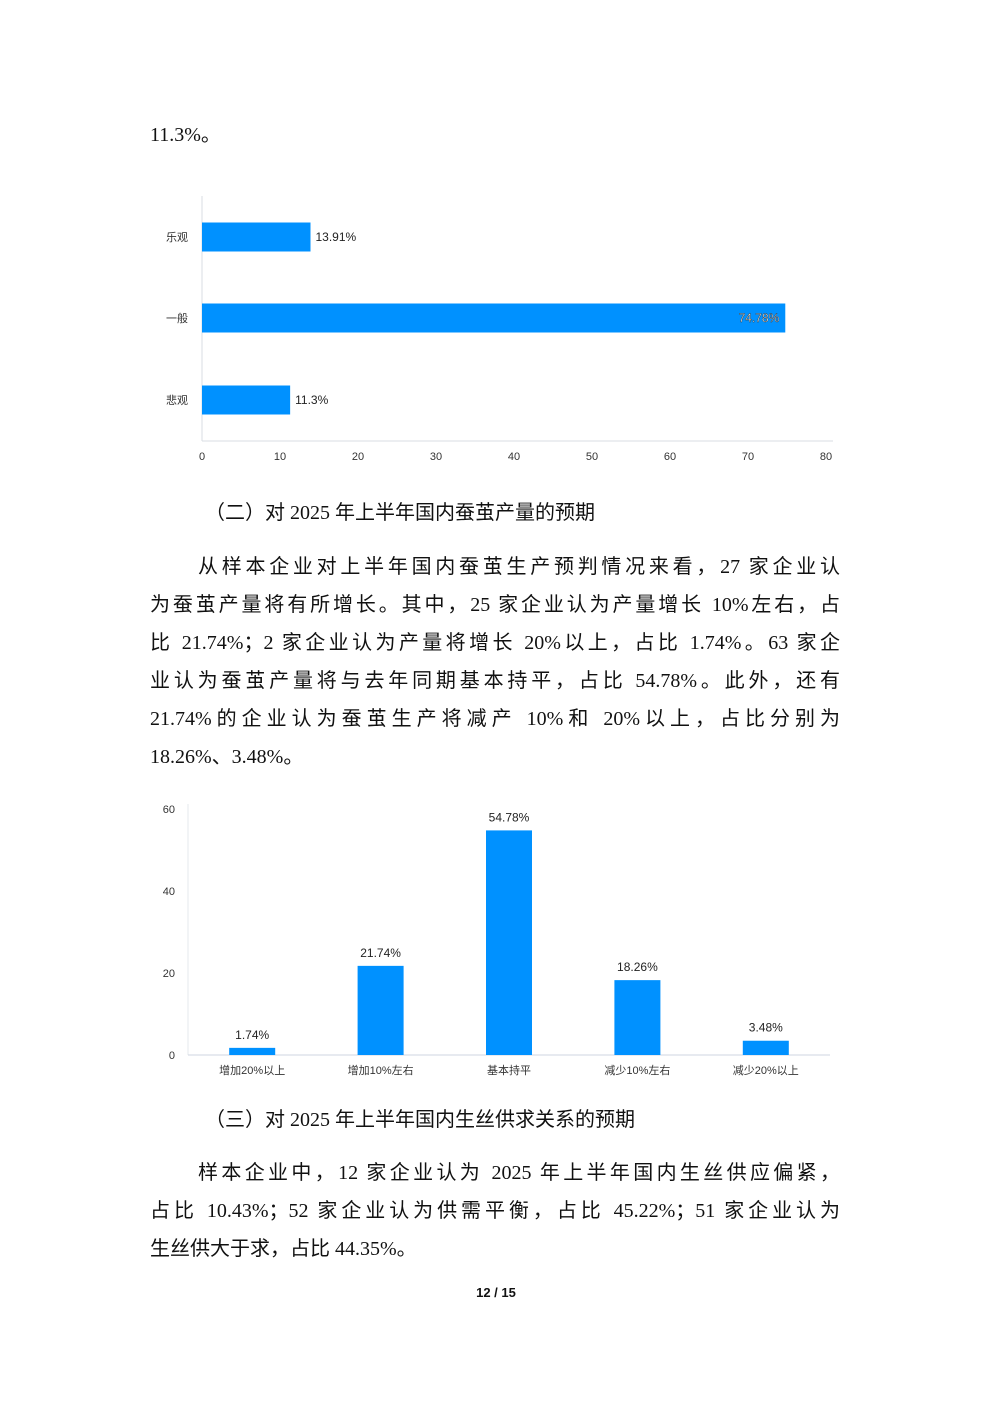 This screenshot has height=1403, width=992. What do you see at coordinates (420, 1120) in the screenshot?
I see `section-heading-3: （三）对 2025 年上半年国内生丝供求关系的预期` at bounding box center [420, 1120].